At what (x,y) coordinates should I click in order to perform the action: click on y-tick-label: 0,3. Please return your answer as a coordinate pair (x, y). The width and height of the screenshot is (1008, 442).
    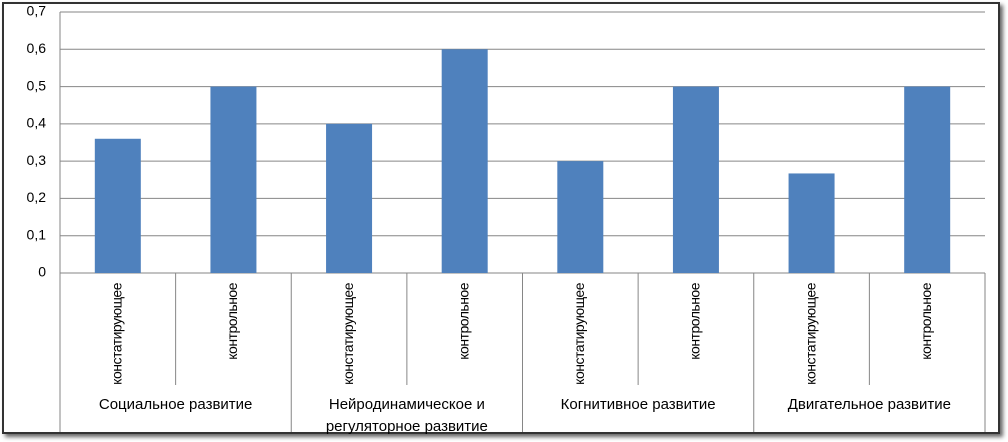
    Looking at the image, I should click on (37, 160).